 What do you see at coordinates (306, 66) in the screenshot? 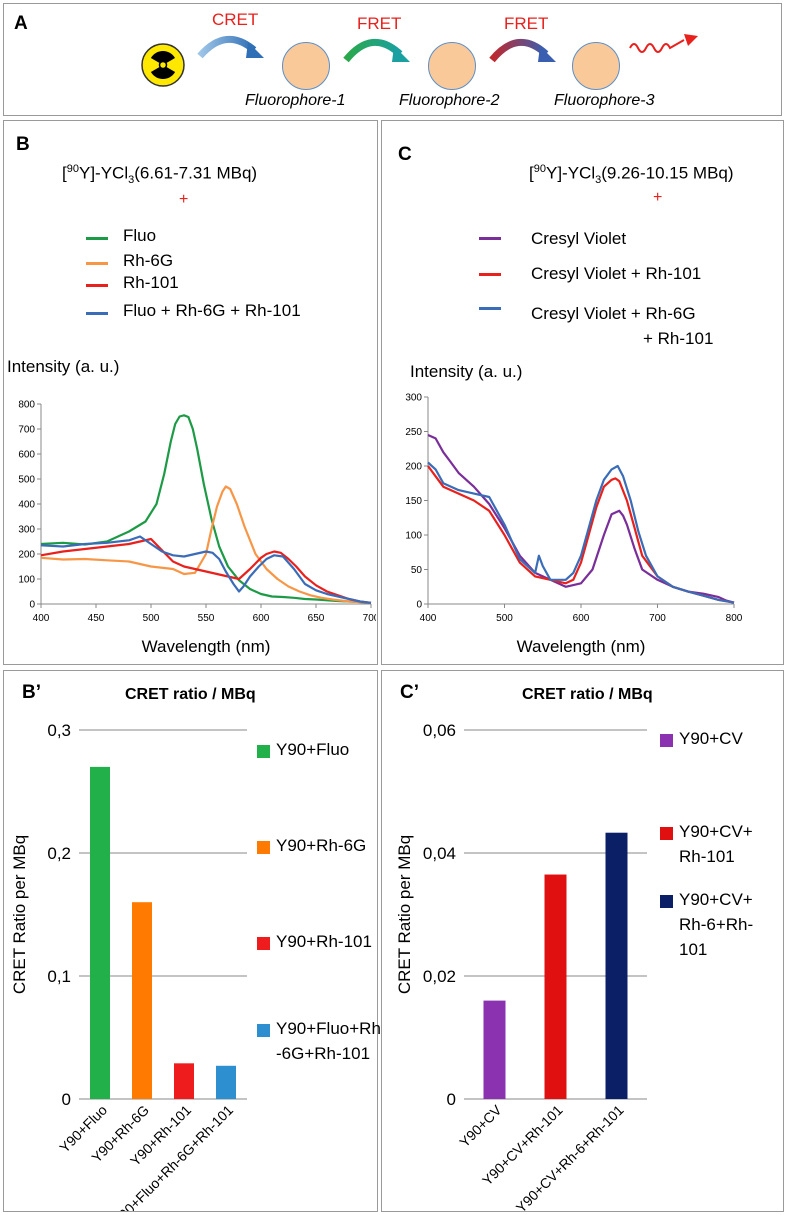
I see `fluorophore-1-circle` at bounding box center [306, 66].